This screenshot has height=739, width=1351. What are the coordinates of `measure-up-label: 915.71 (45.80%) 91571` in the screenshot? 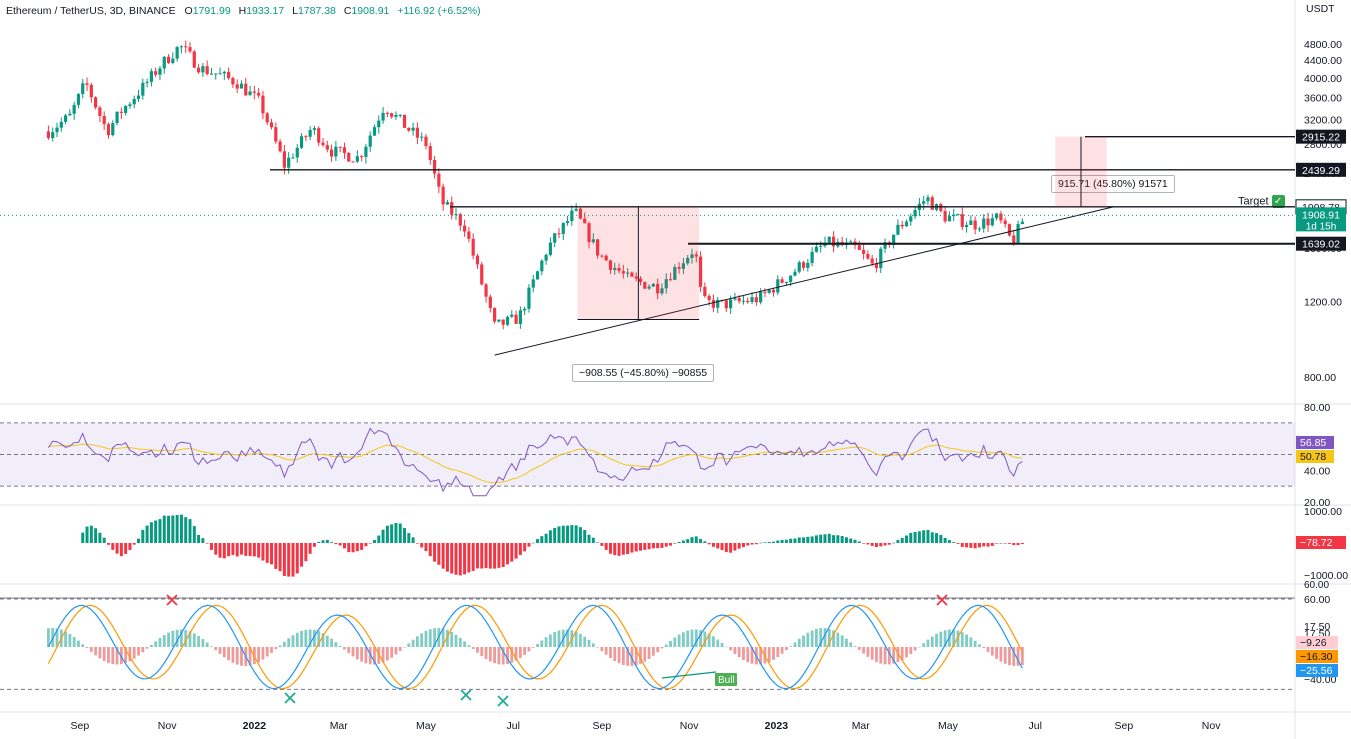 It's located at (1113, 184).